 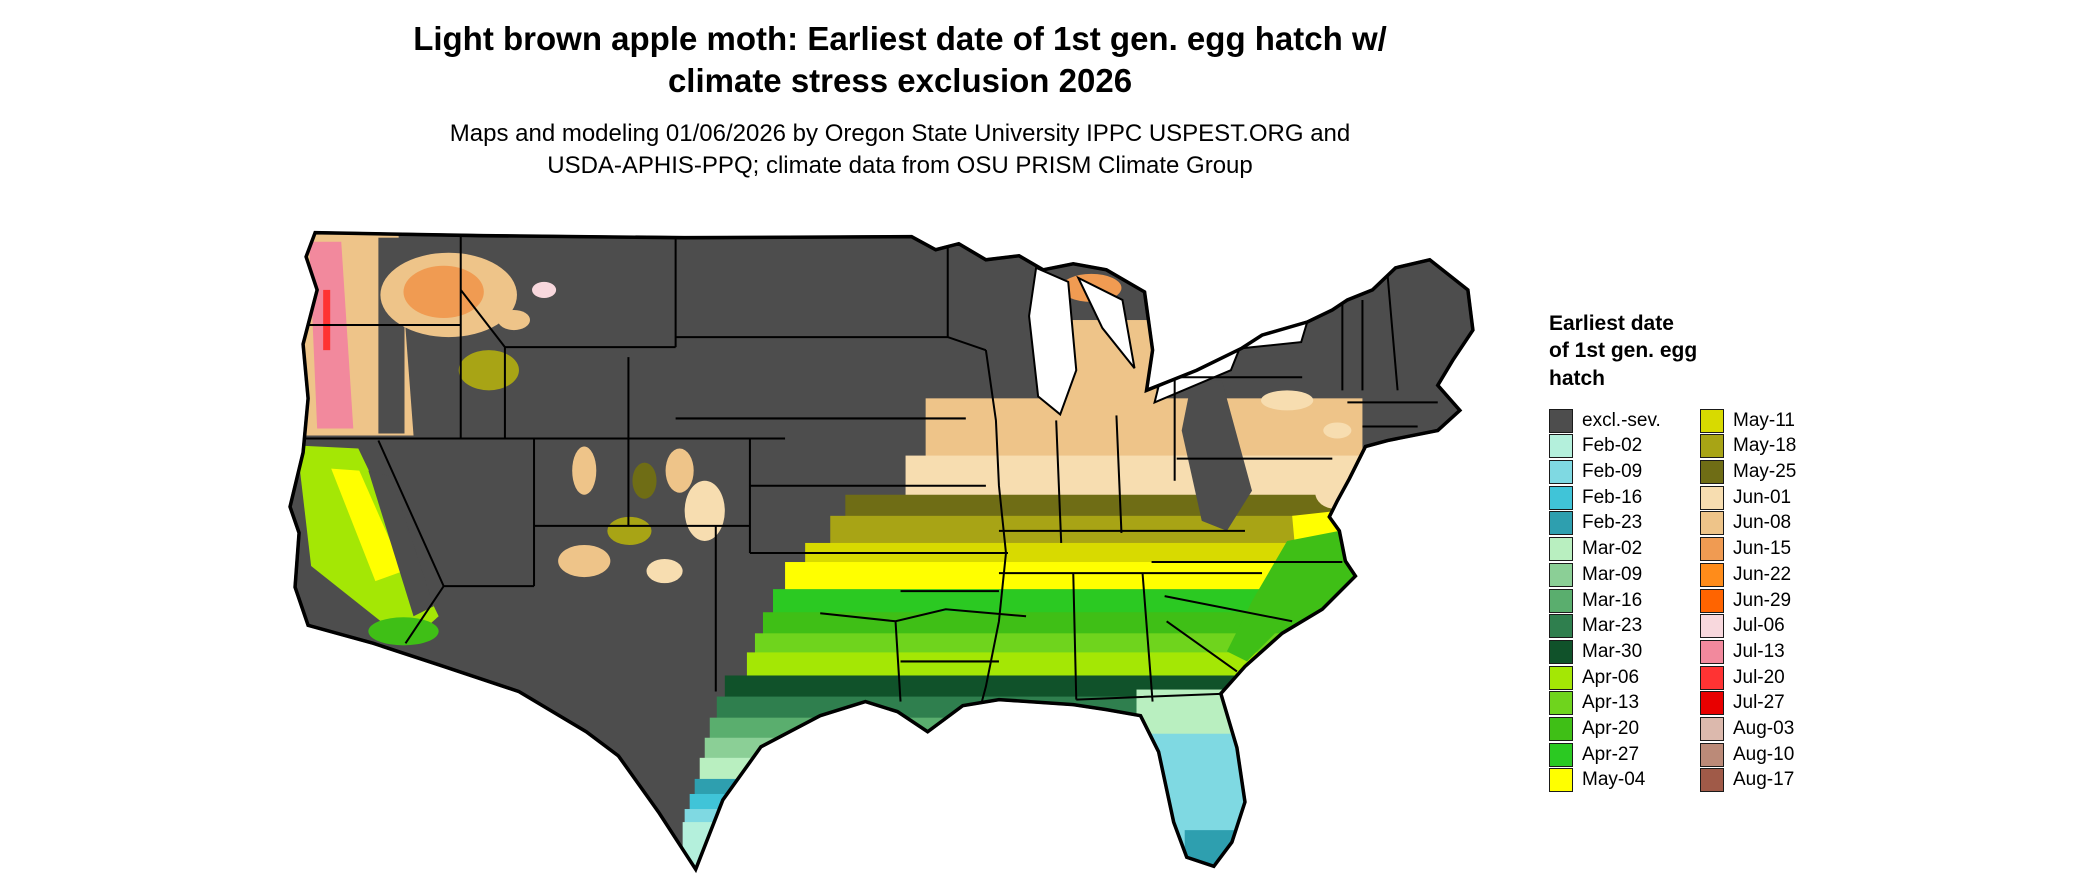 I want to click on legend-label: Jun-29, so click(x=1762, y=600).